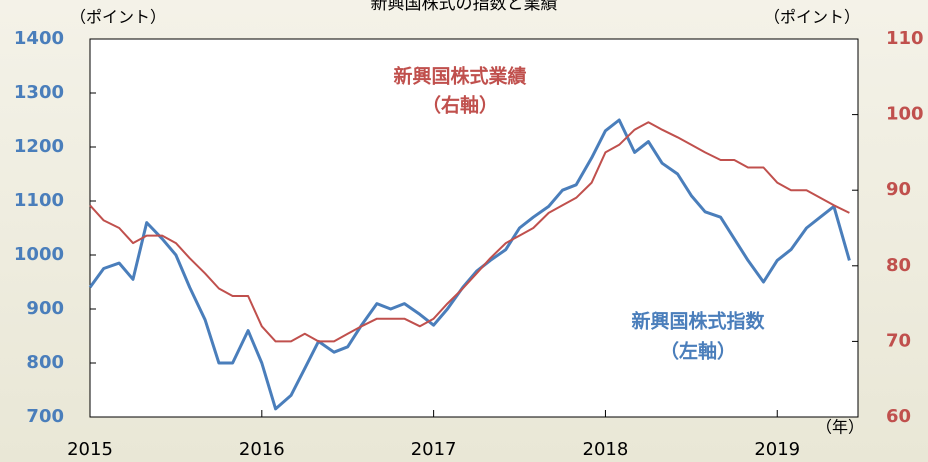 The width and height of the screenshot is (928, 462). I want to click on y2-tick-label: 70, so click(898, 340).